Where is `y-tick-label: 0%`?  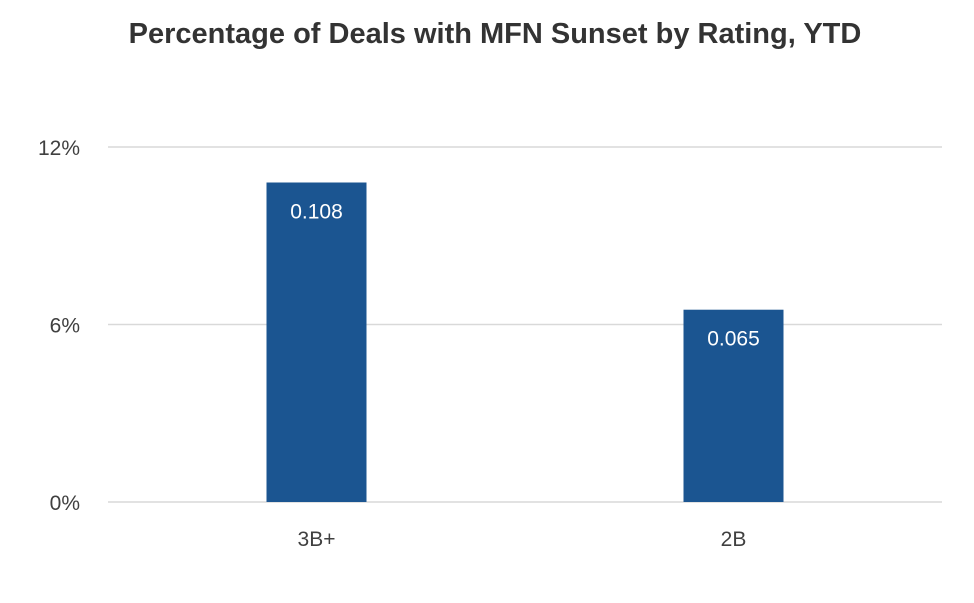
y-tick-label: 0% is located at coordinates (65, 503).